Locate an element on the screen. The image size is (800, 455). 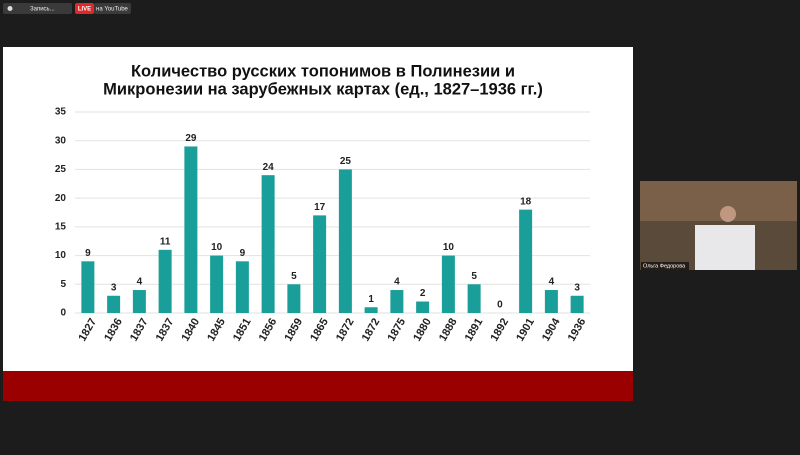
y-tick-label: 30 is located at coordinates (61, 140).